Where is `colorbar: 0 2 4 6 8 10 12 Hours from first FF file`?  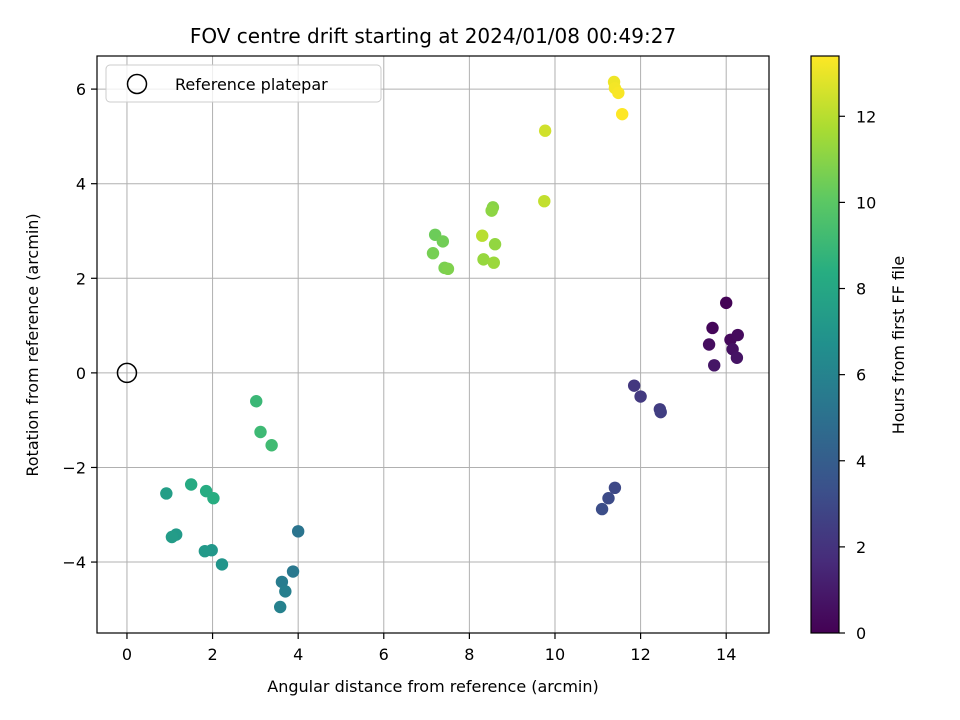
colorbar: 0 2 4 6 8 10 12 Hours from first FF file is located at coordinates (859, 349).